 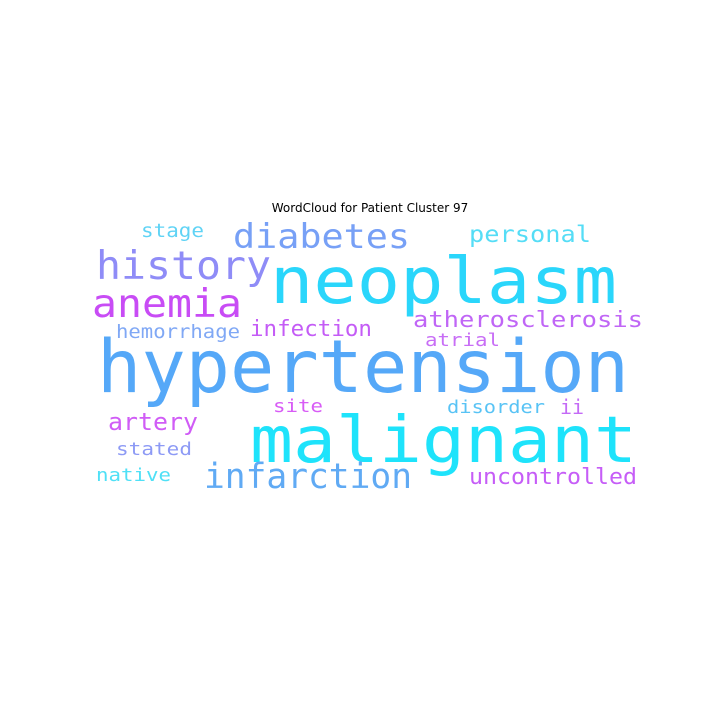 What do you see at coordinates (443, 441) in the screenshot?
I see `word-malignant: malignant` at bounding box center [443, 441].